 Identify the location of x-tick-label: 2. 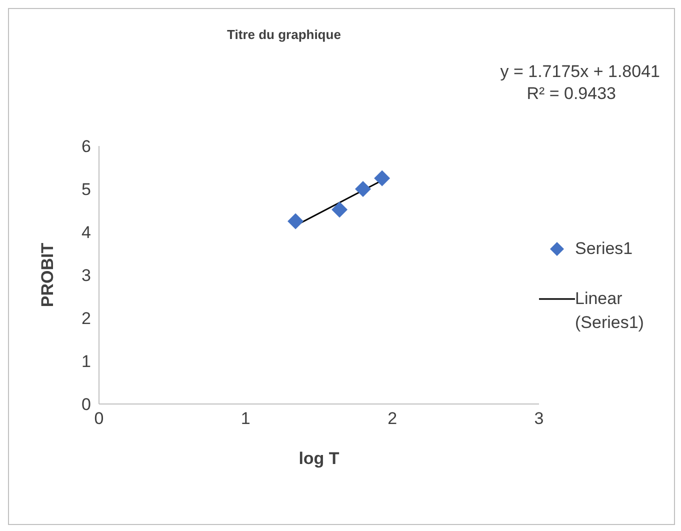
(393, 418).